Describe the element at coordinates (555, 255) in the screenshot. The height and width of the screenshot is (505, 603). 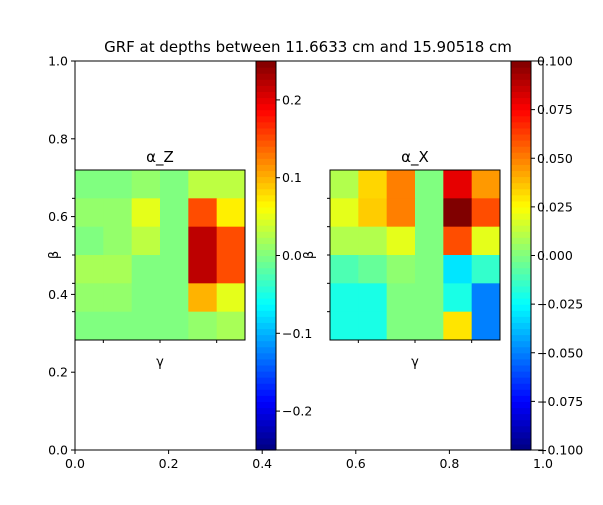
I see `colorbar-alpha-x-tick-label: 0.000` at that location.